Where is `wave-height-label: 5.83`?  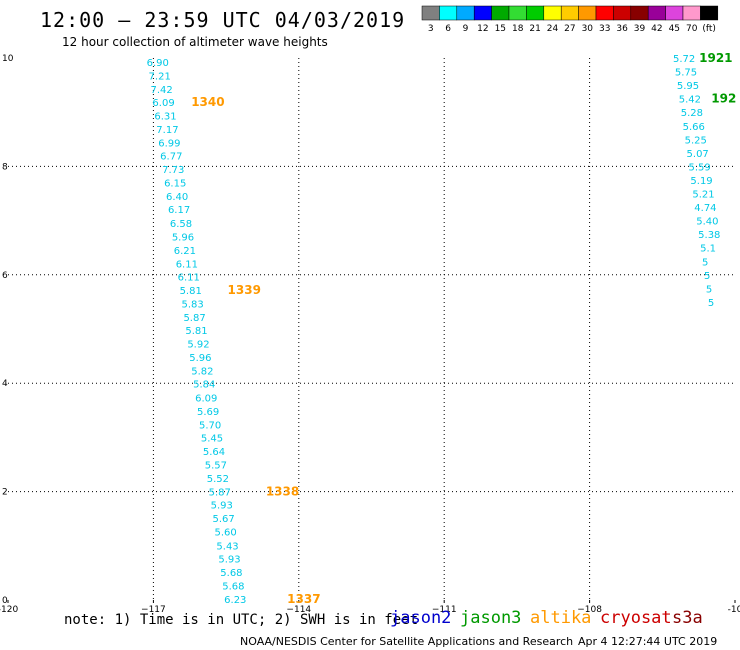
wave-height-label: 5.83 is located at coordinates (193, 305).